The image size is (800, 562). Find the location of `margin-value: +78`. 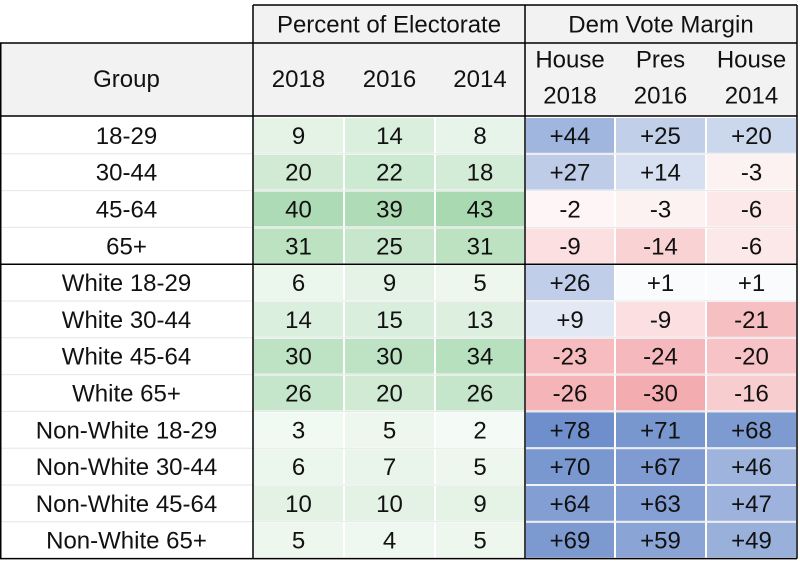

margin-value: +78 is located at coordinates (570, 430).